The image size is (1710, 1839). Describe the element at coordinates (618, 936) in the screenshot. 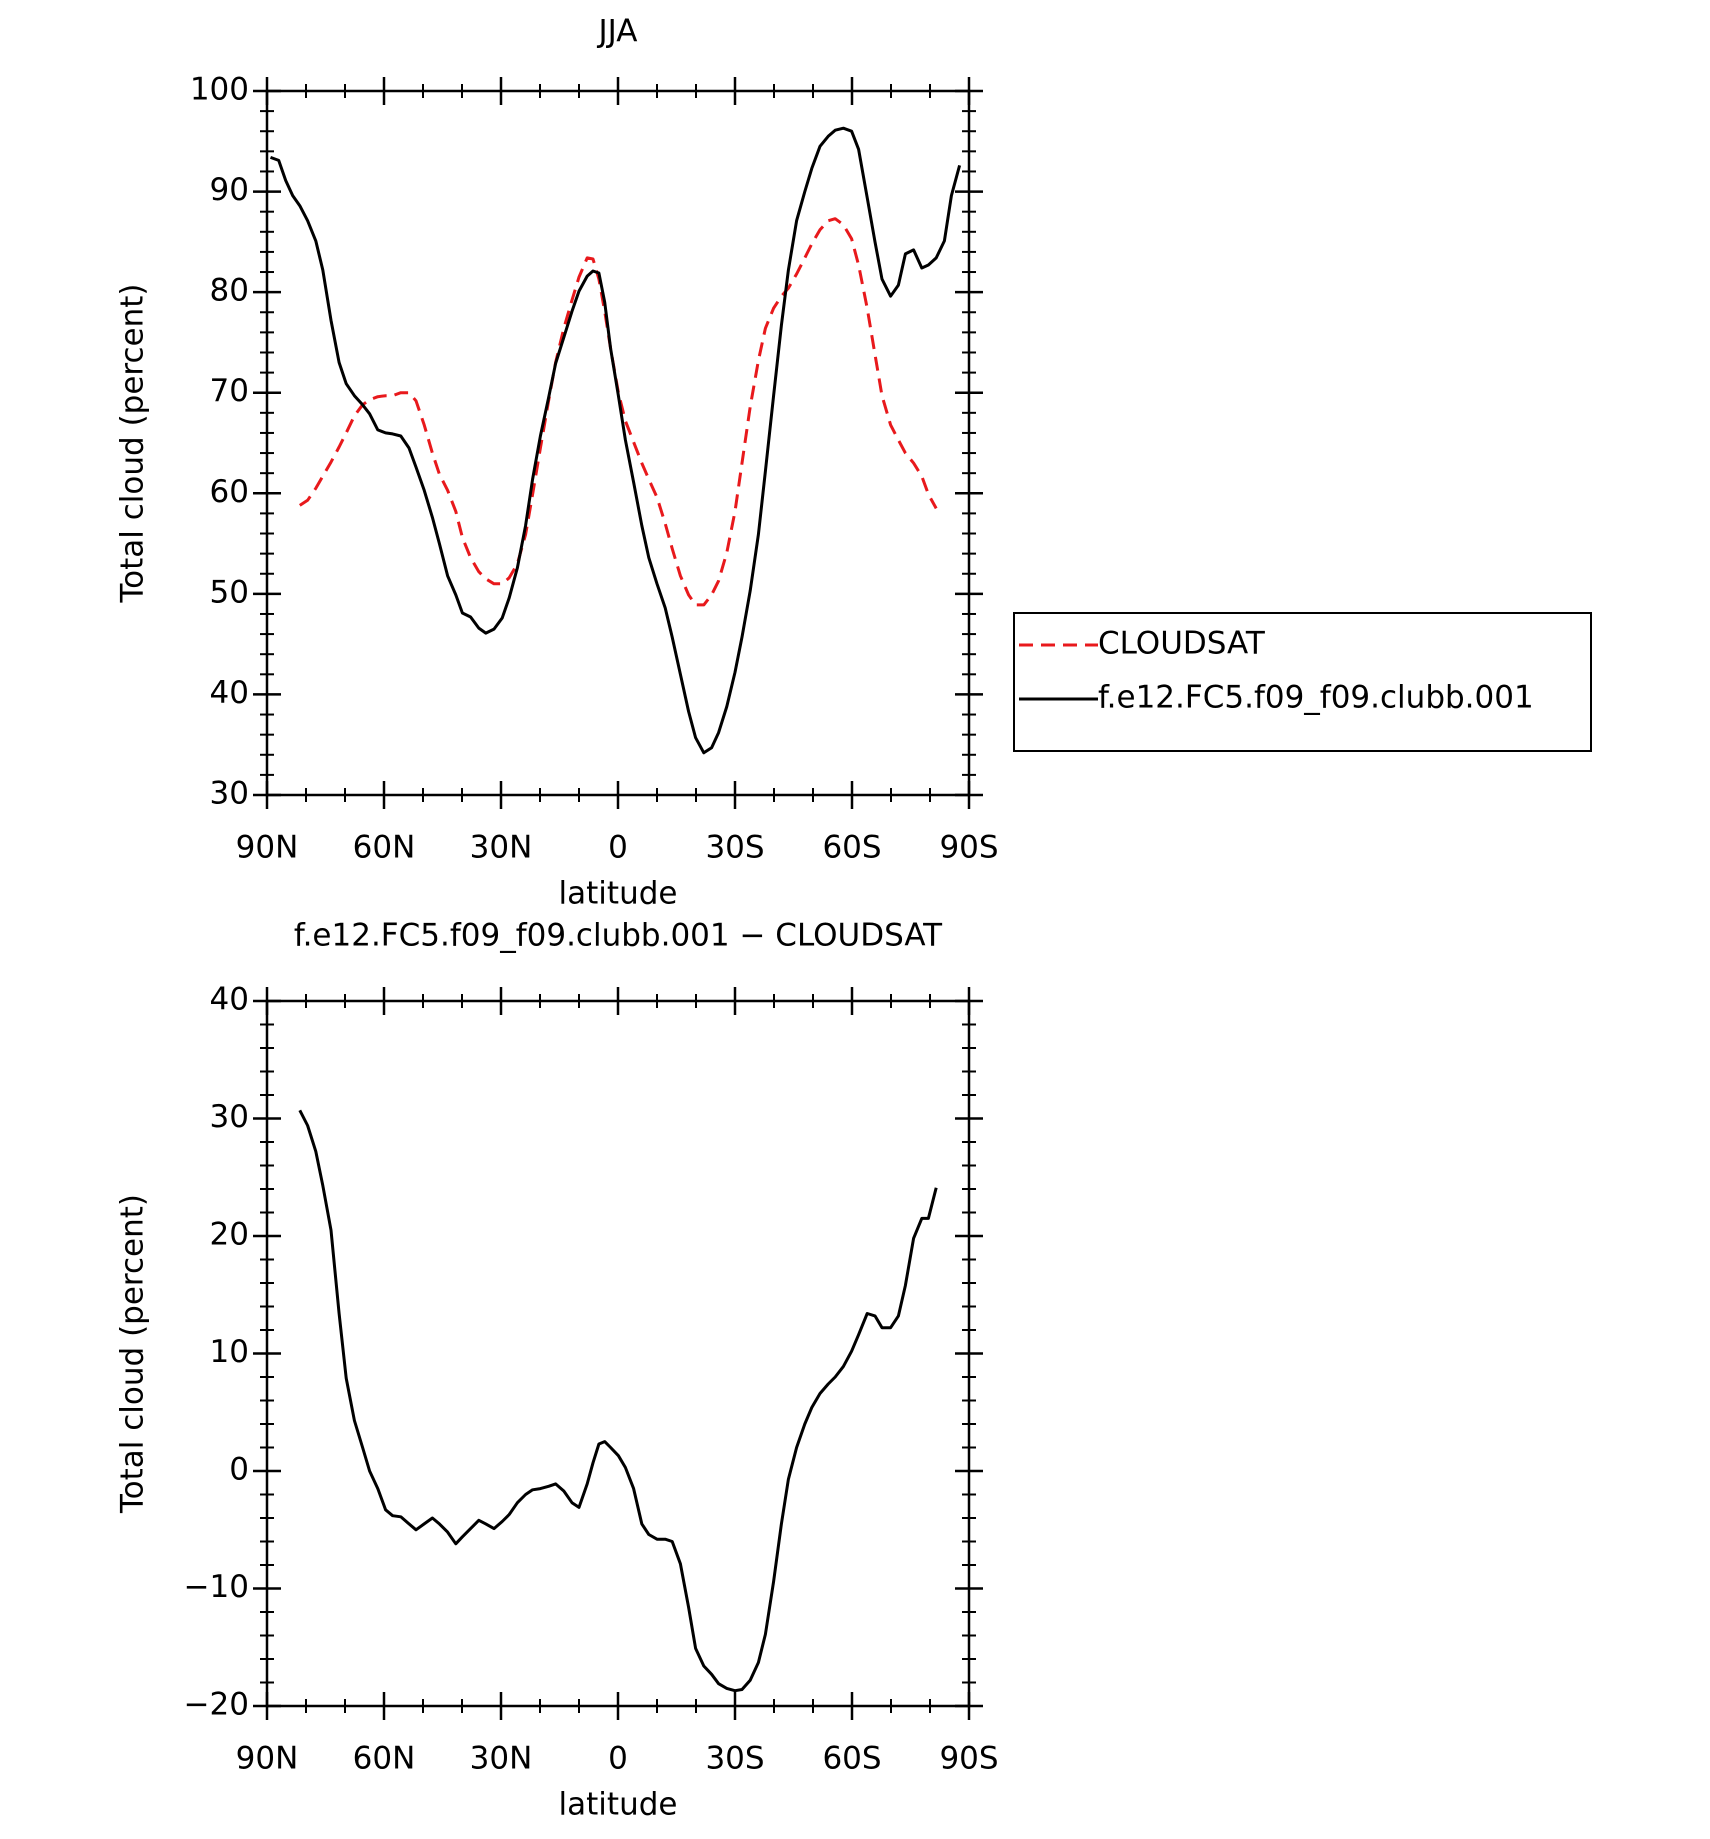

I see `chart-title: f.e12.FC5.f09_f09.clubb.001 − CLOUDSAT` at that location.